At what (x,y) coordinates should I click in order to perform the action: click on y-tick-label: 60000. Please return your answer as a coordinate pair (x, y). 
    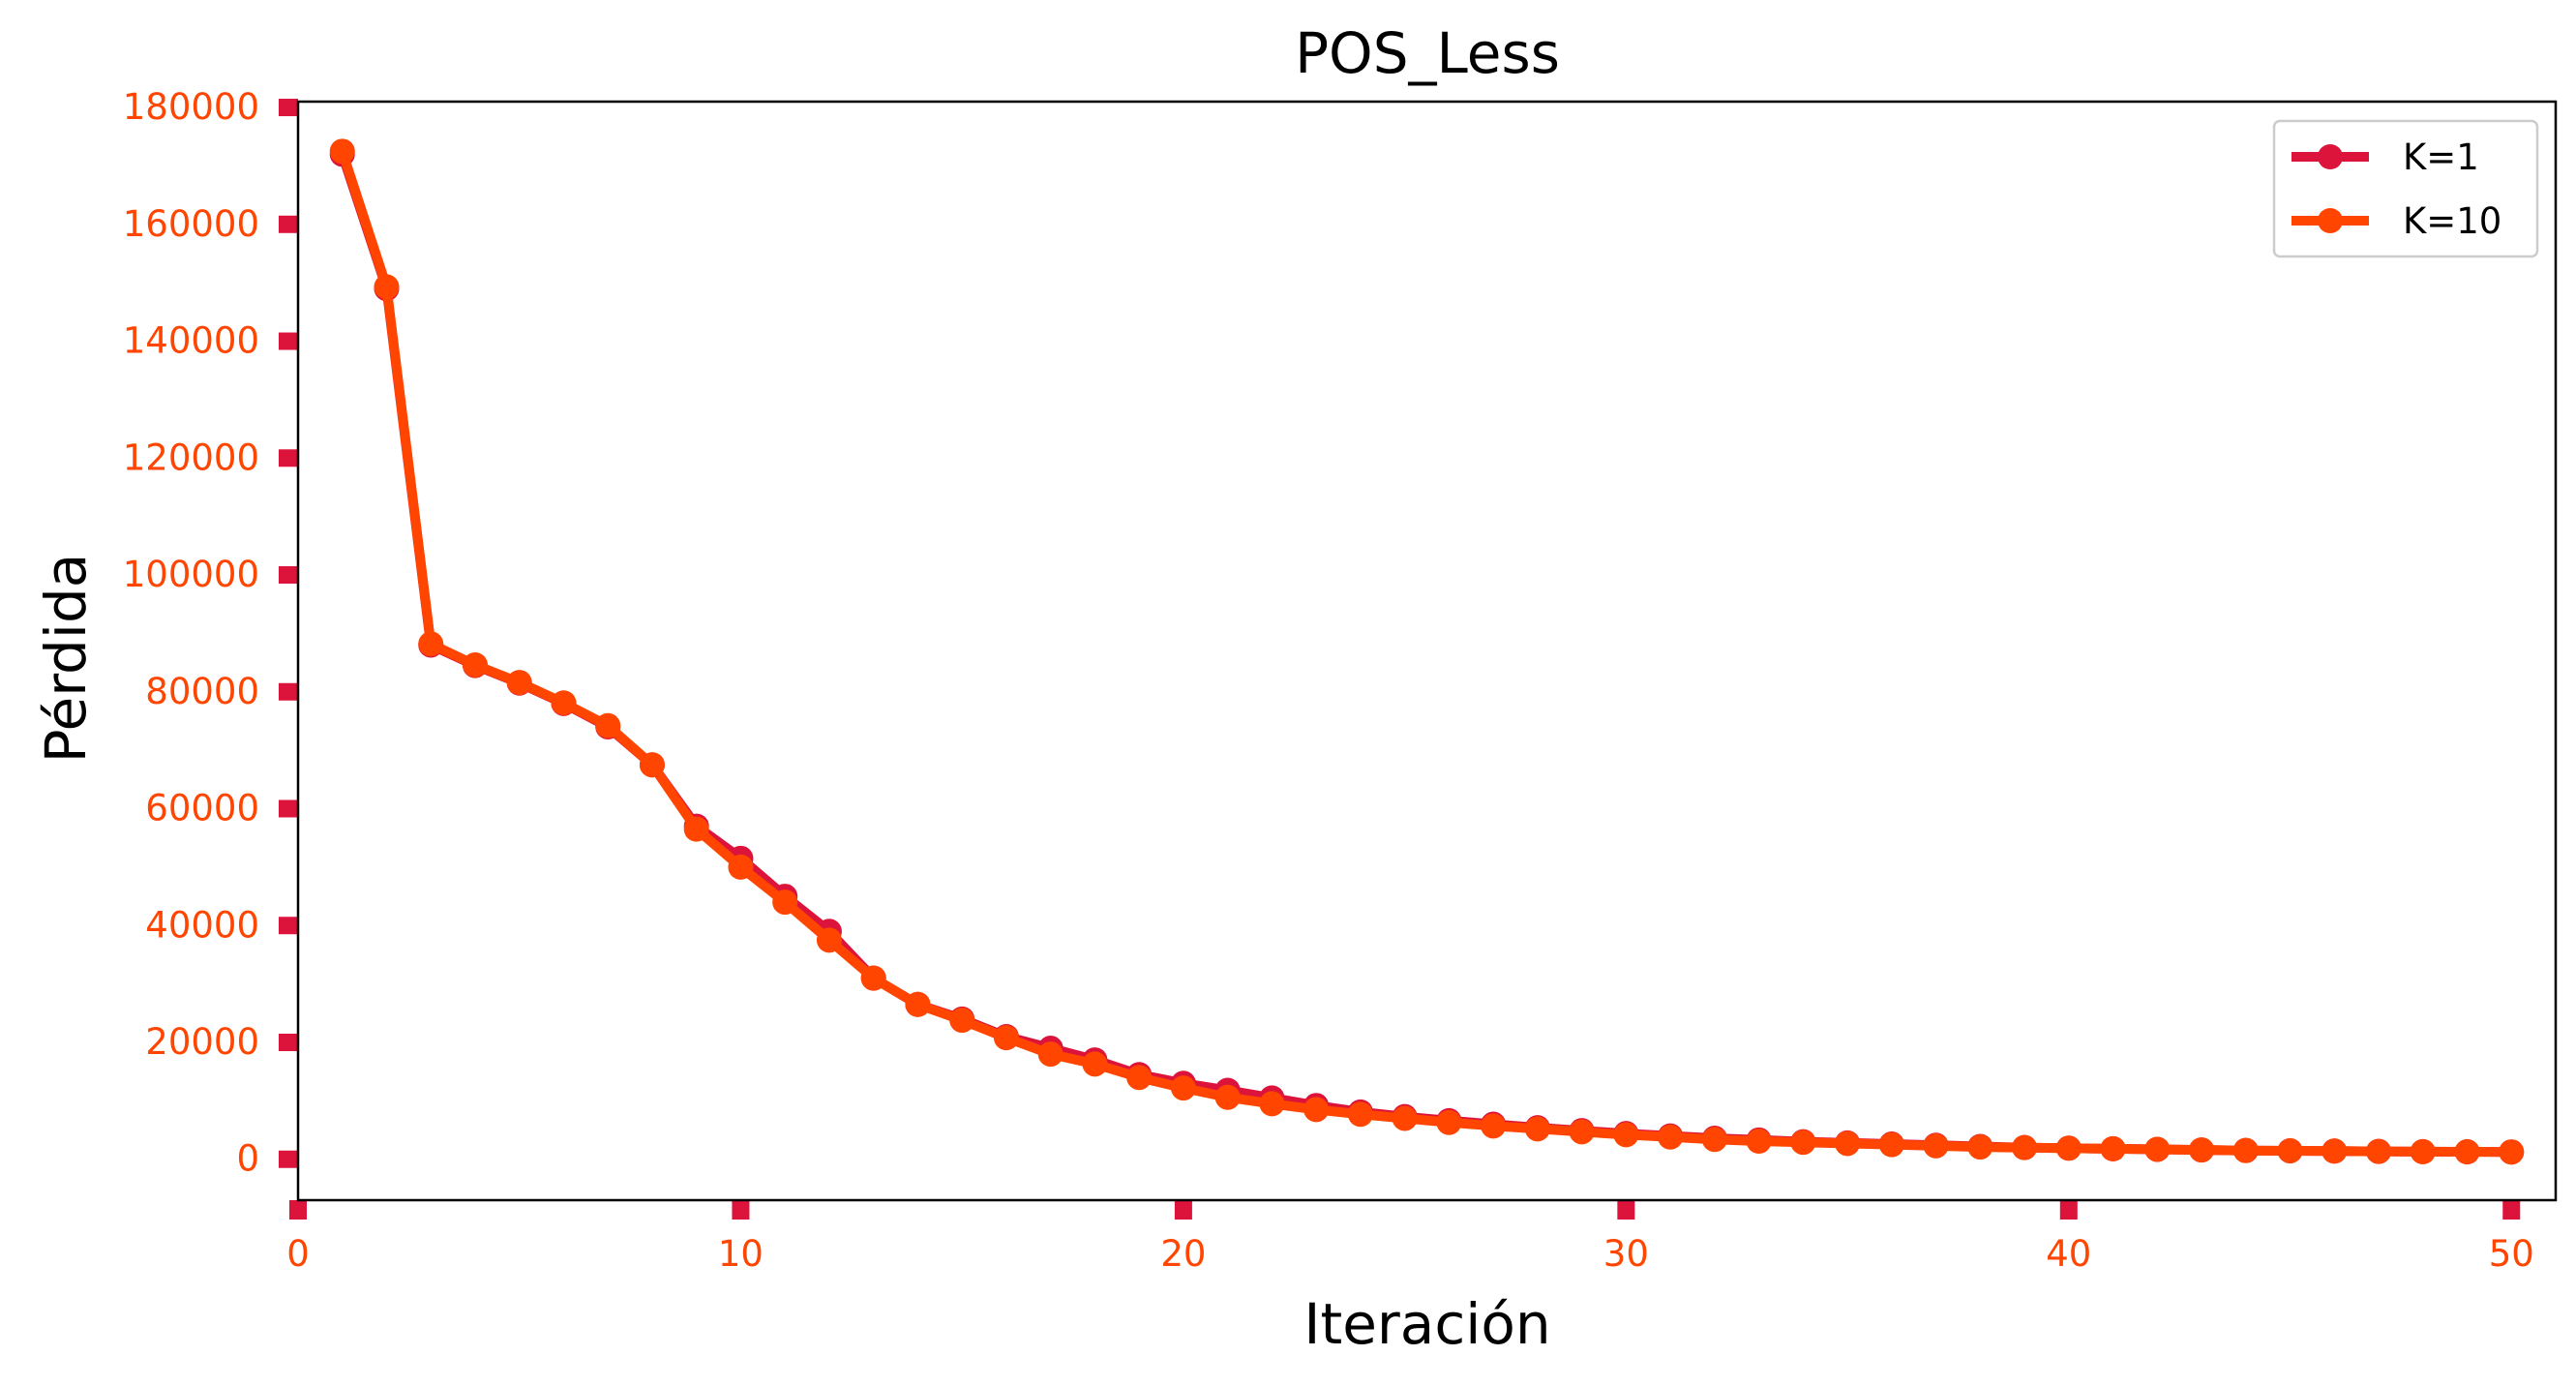
    Looking at the image, I should click on (202, 809).